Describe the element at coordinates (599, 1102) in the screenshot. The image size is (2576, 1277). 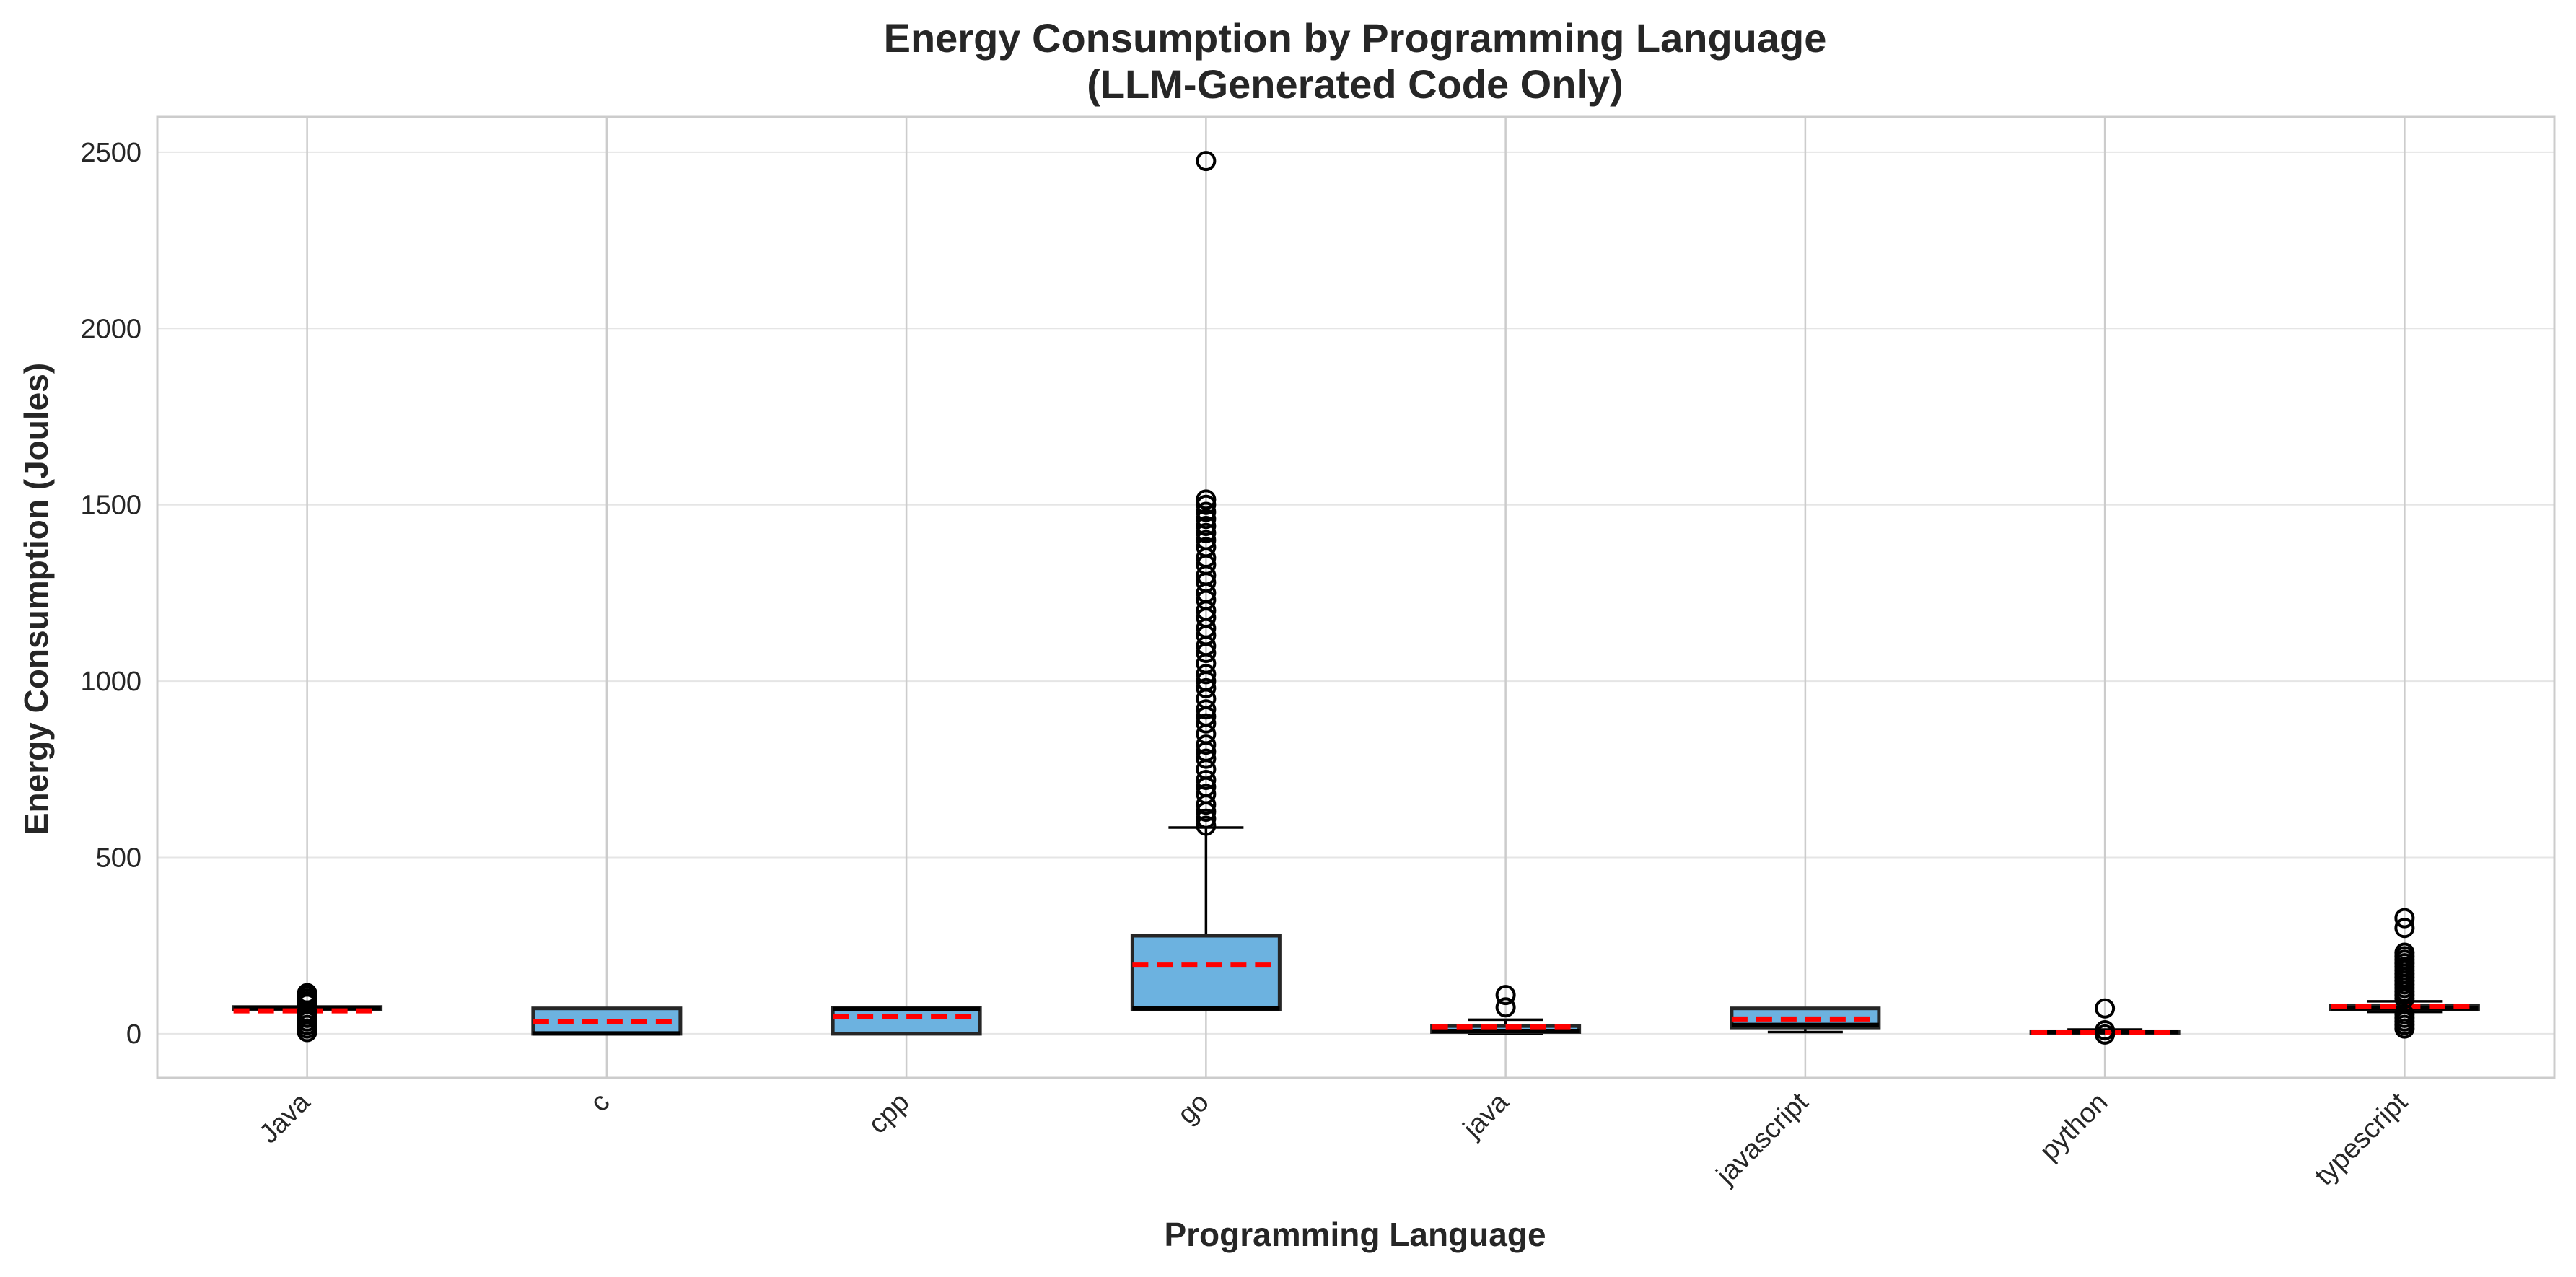
I see `x-tick-label: c` at that location.